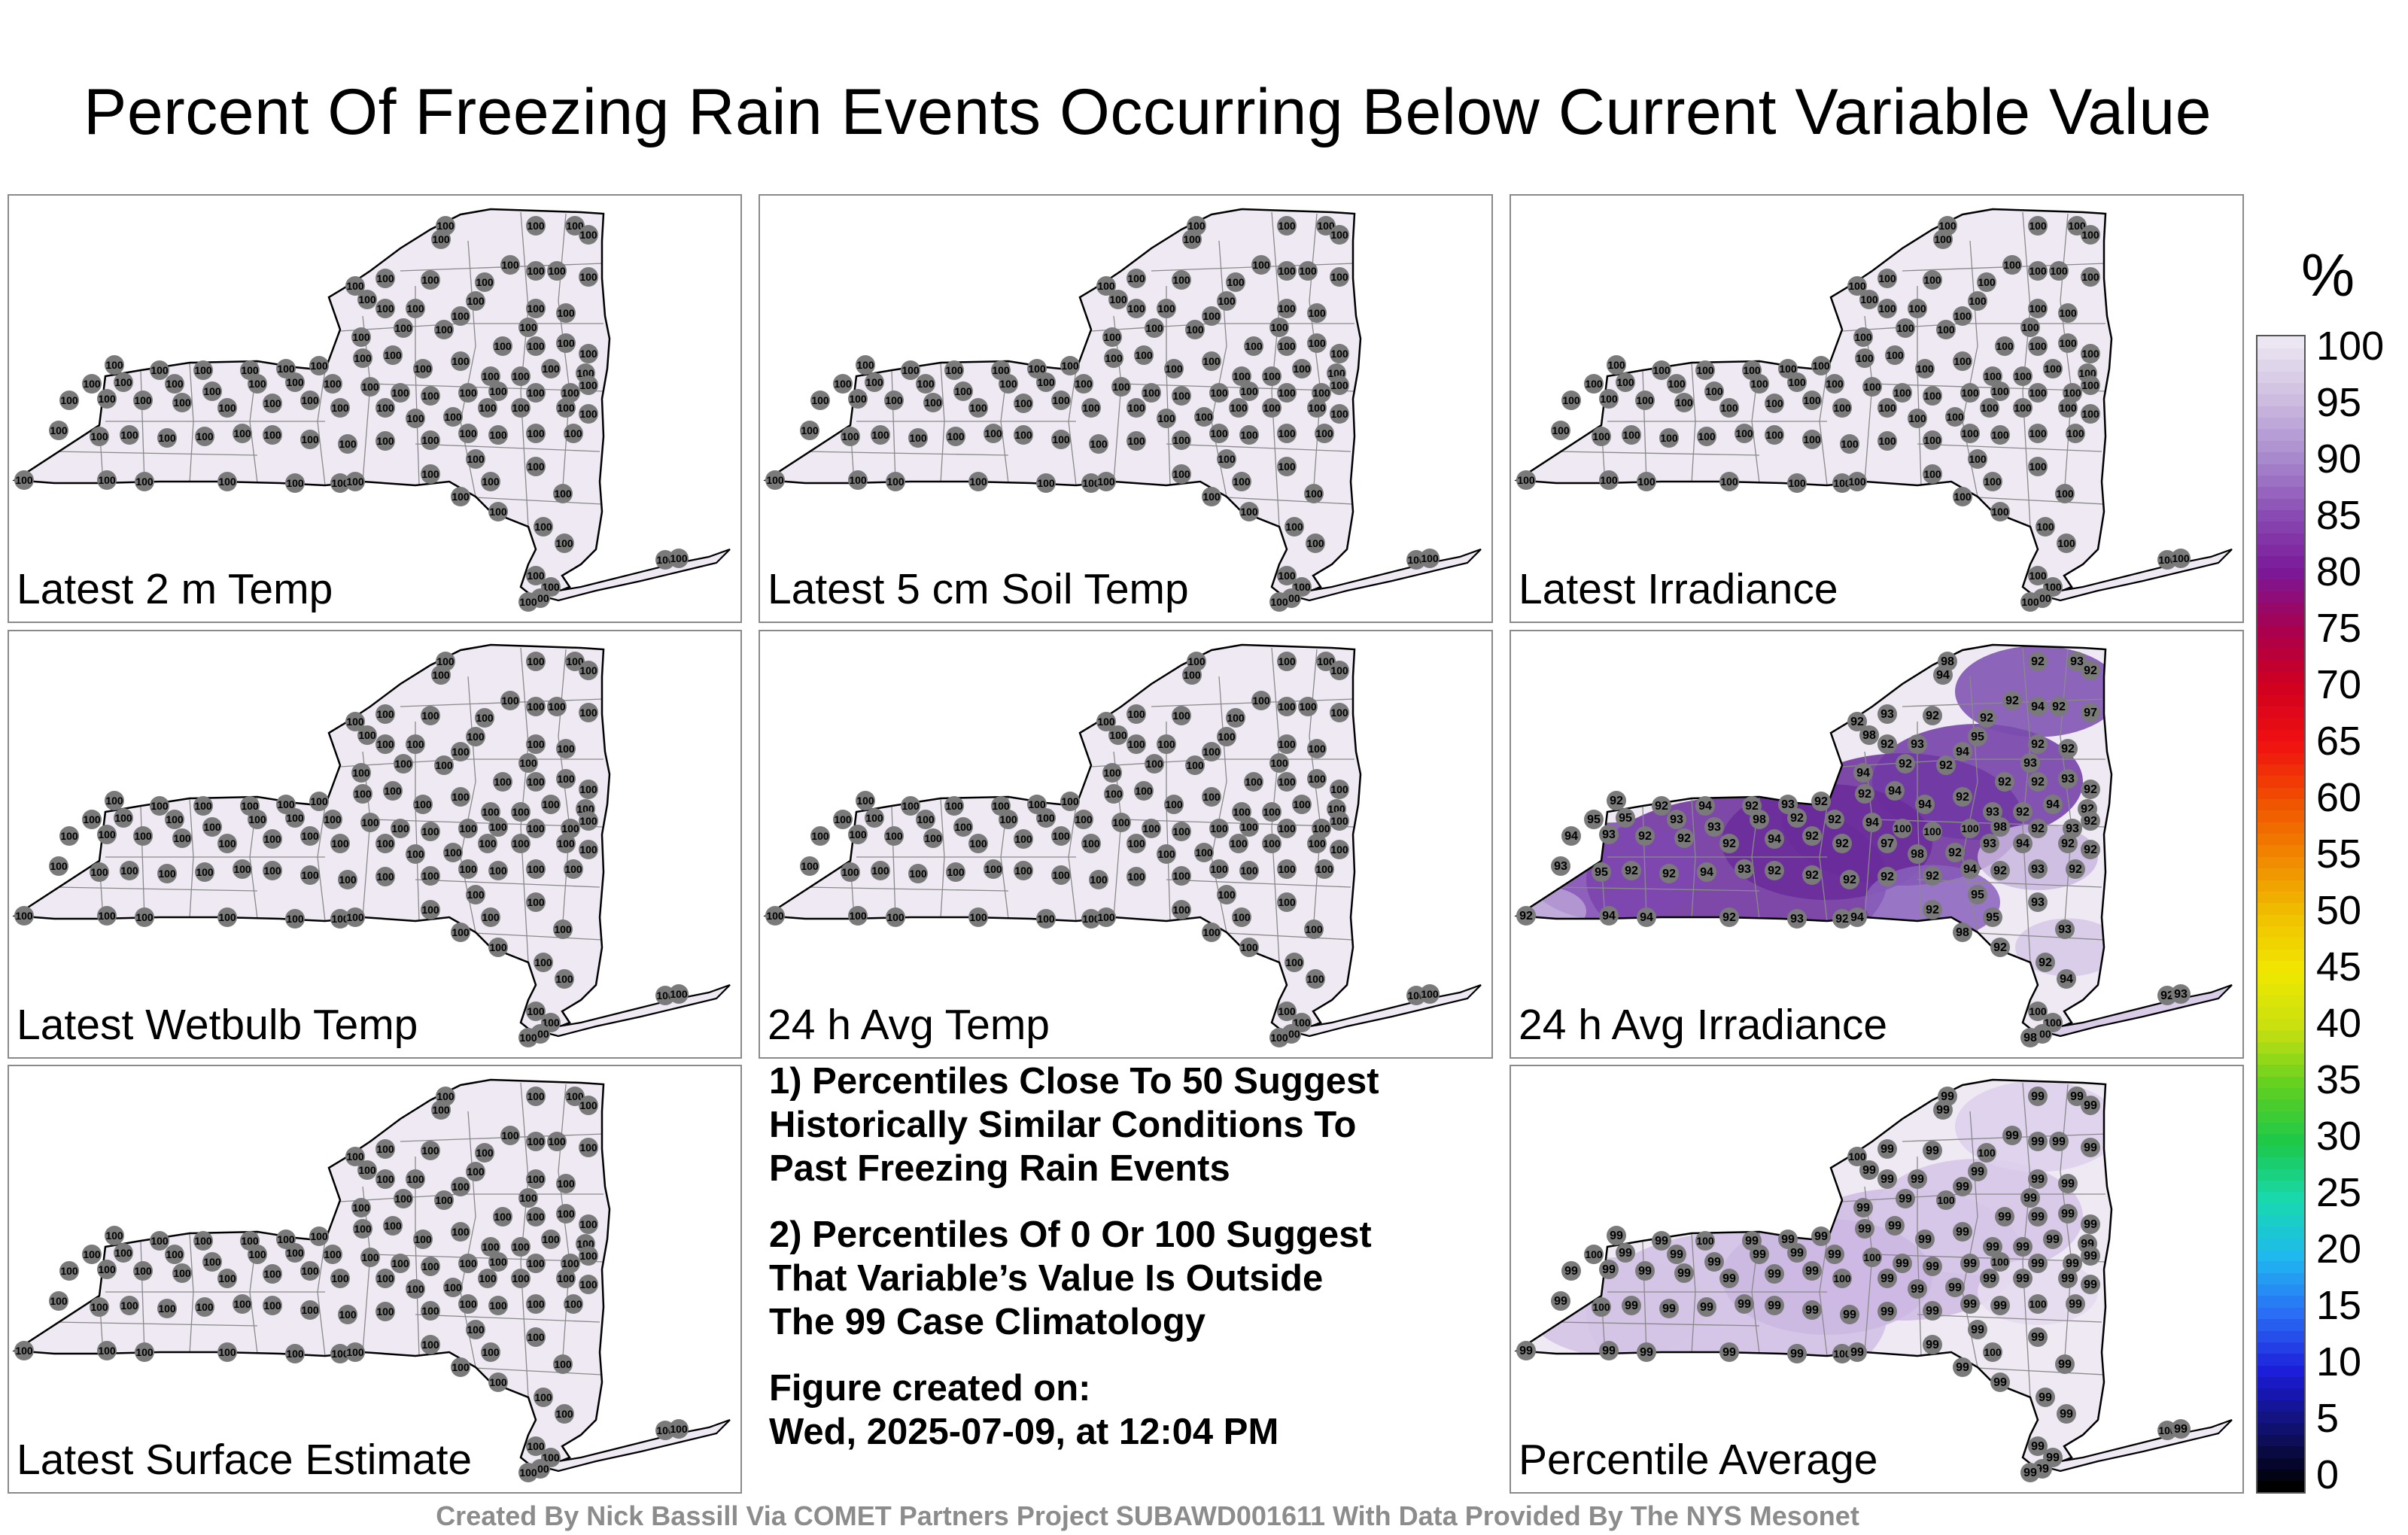 The width and height of the screenshot is (2408, 1535). I want to click on station-value-label: 94, so click(2053, 804).